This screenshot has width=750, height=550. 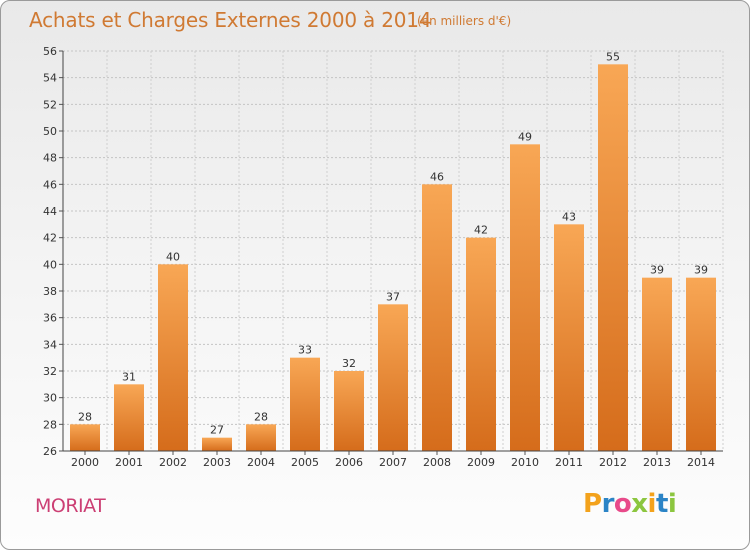 What do you see at coordinates (701, 364) in the screenshot?
I see `bar-2014` at bounding box center [701, 364].